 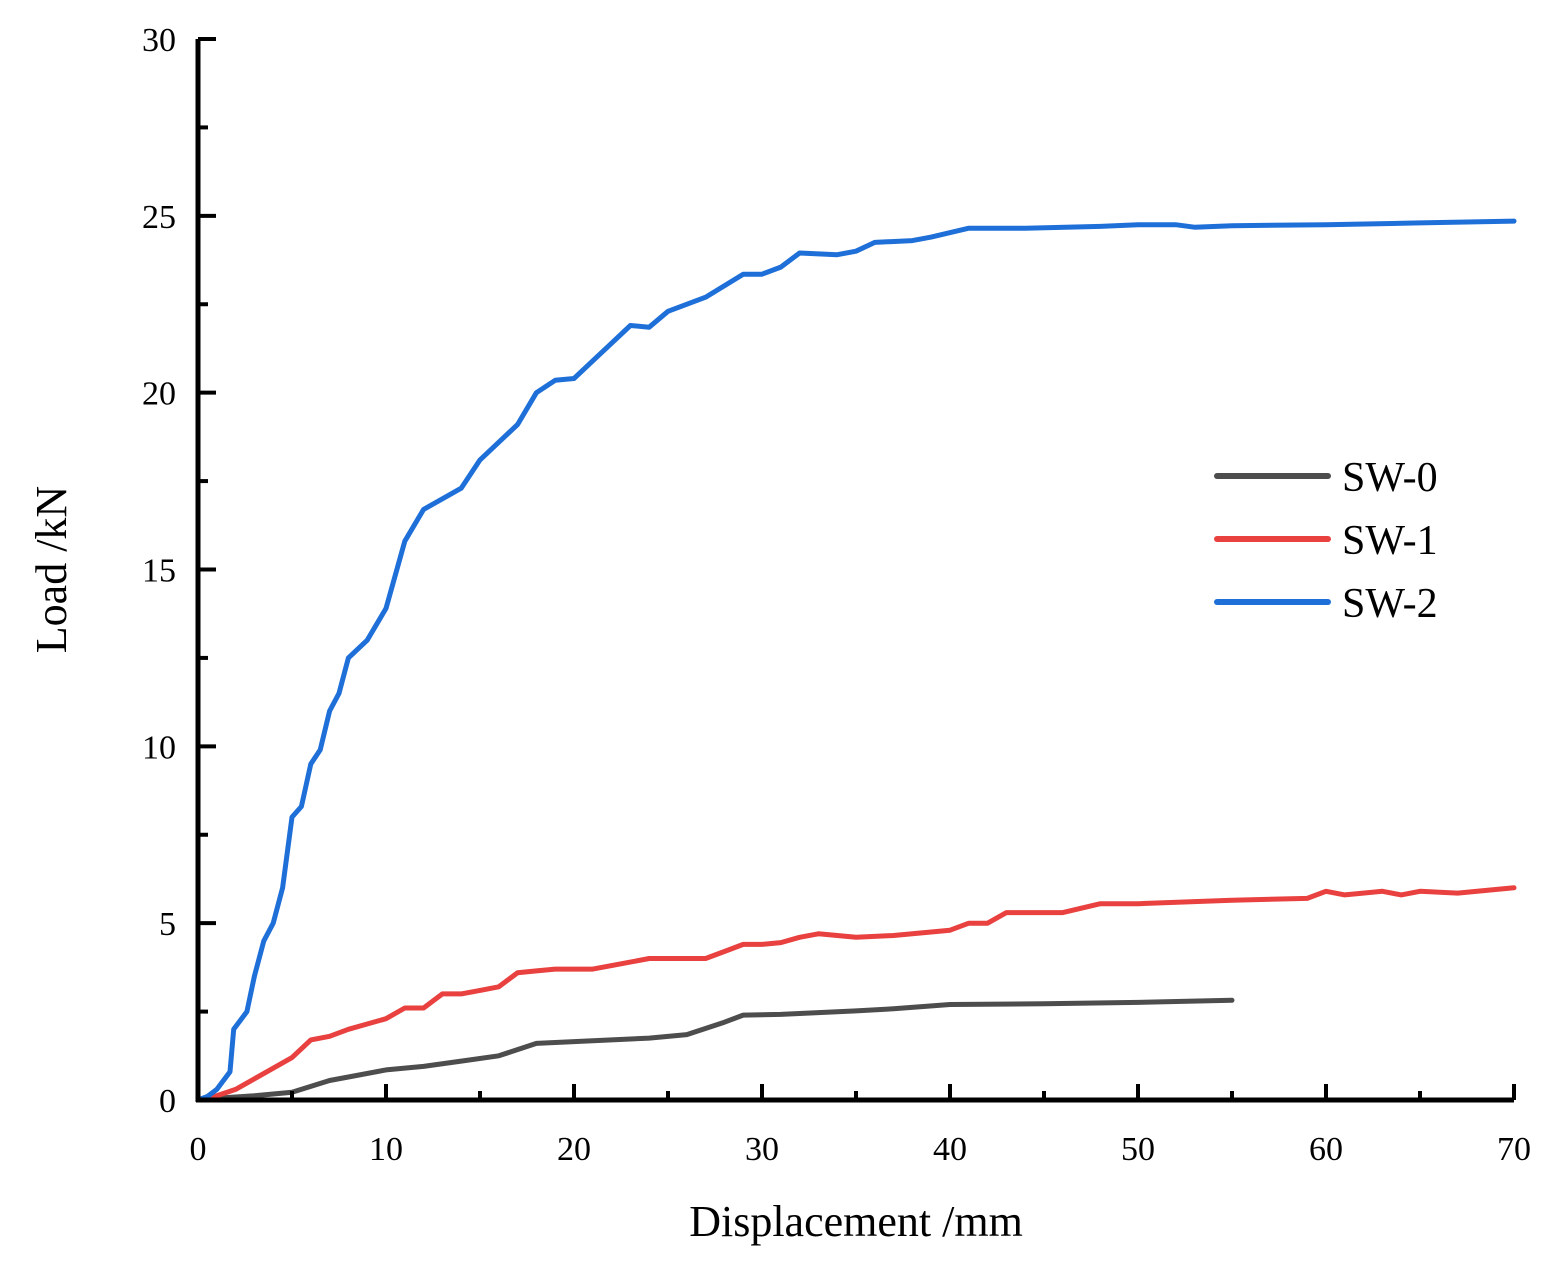 What do you see at coordinates (386, 1149) in the screenshot?
I see `x-tick-label: 10` at bounding box center [386, 1149].